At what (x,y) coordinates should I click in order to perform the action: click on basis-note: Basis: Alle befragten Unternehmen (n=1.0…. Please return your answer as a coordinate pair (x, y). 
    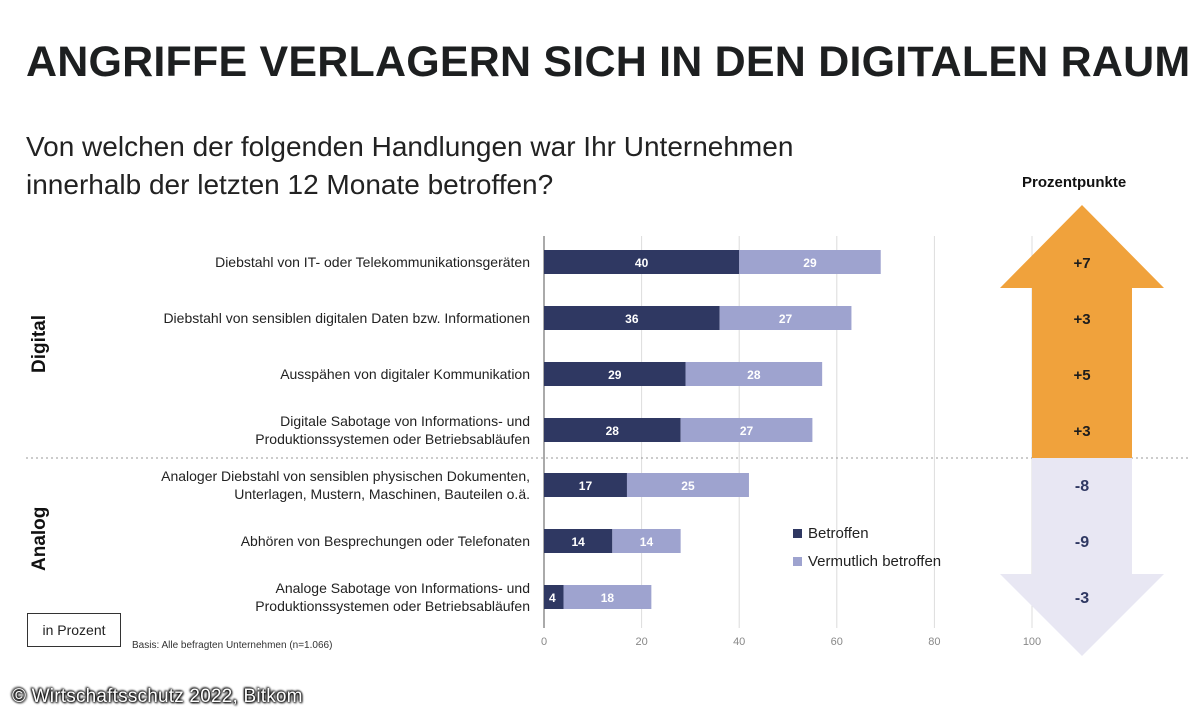
    Looking at the image, I should click on (232, 645).